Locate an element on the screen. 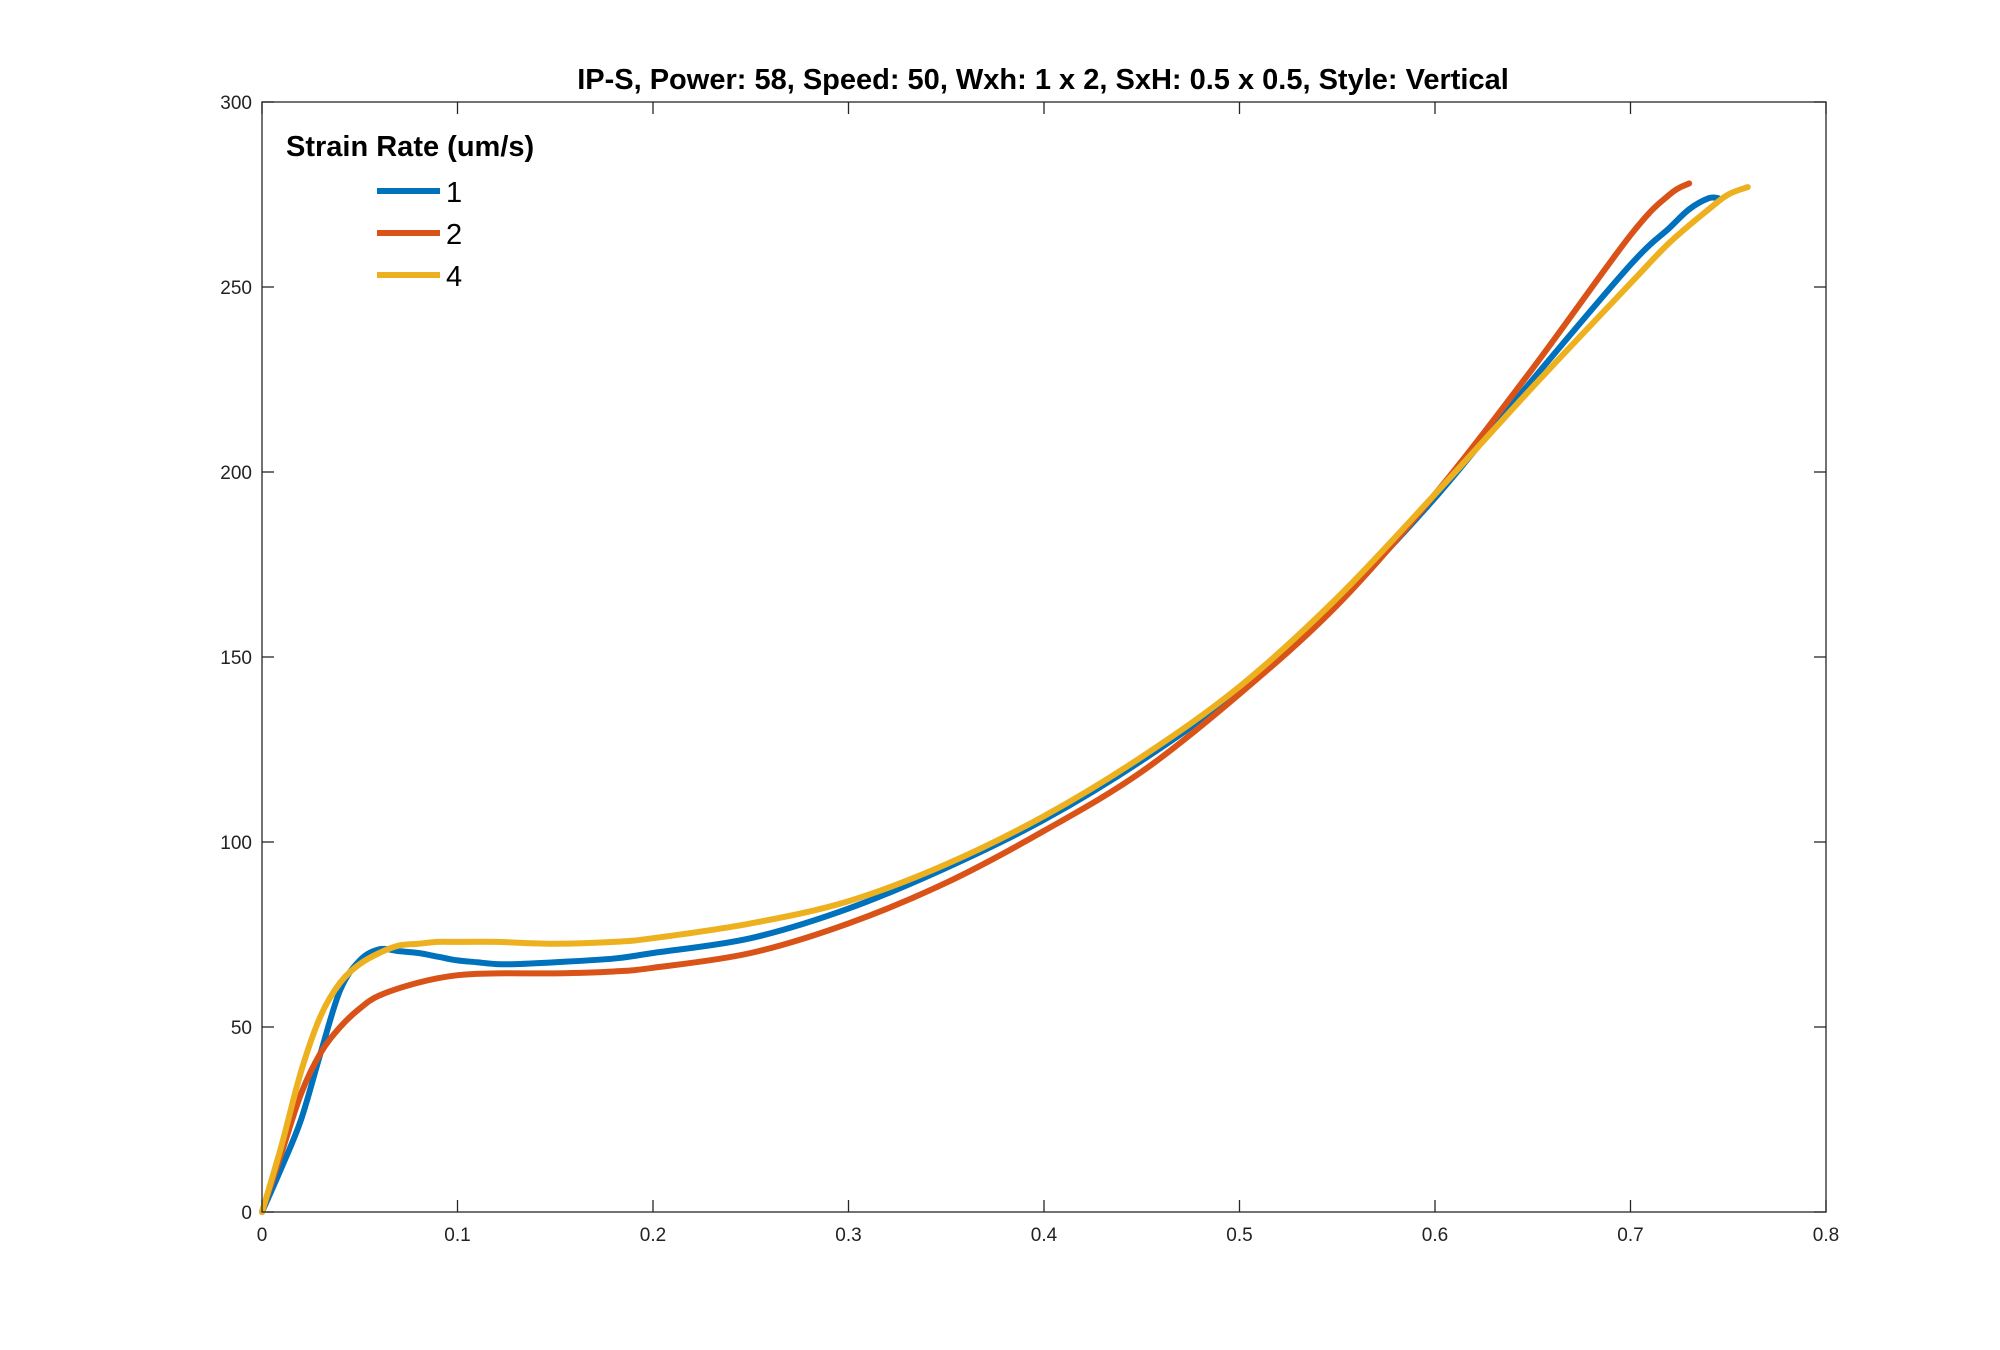  y-tick-label: 0 is located at coordinates (246, 1213).